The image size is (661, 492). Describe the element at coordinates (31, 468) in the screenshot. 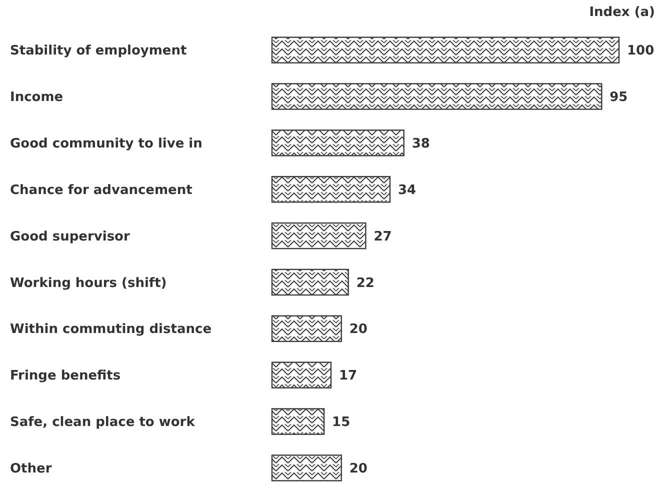

I see `y-tick-label: Other` at that location.